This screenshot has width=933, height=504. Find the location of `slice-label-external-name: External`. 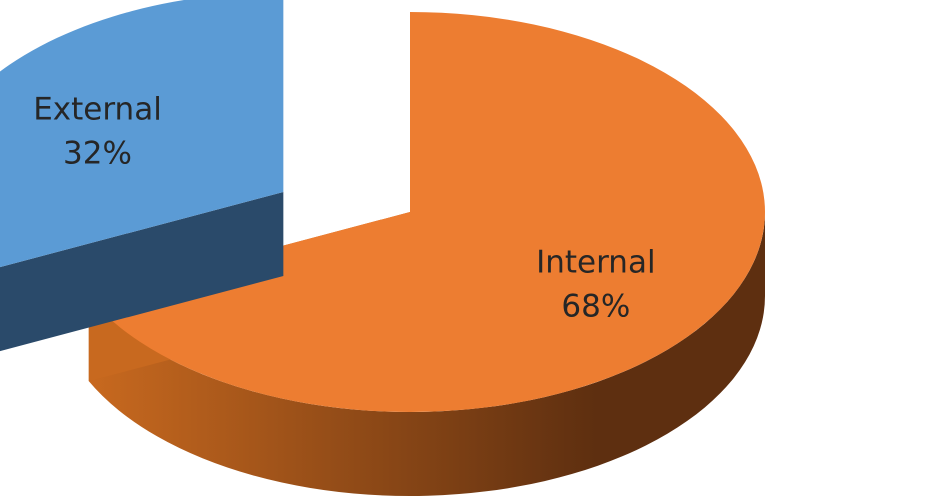

slice-label-external-name: External is located at coordinates (97, 110).